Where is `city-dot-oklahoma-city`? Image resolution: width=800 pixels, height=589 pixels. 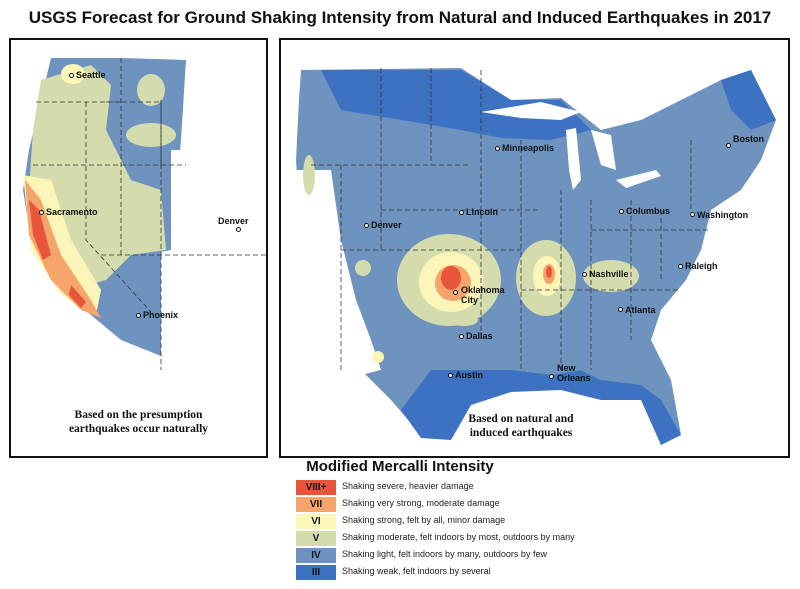
city-dot-oklahoma-city is located at coordinates (455, 292).